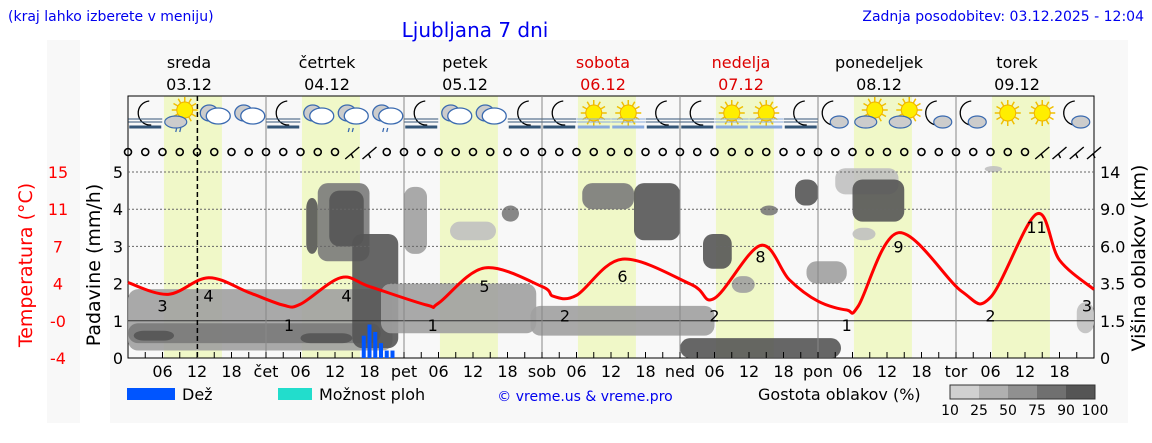  I want to click on location-hint: (kraj lahko izberete v meniju), so click(111, 17).